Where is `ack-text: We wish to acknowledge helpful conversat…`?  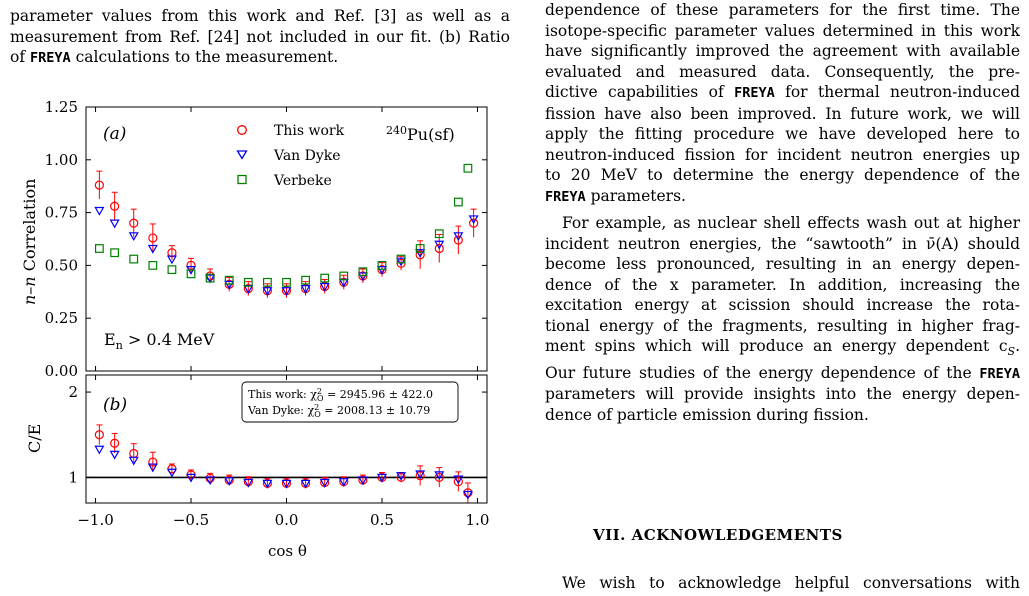 ack-text: We wish to acknowledge helpful conversat… is located at coordinates (791, 583).